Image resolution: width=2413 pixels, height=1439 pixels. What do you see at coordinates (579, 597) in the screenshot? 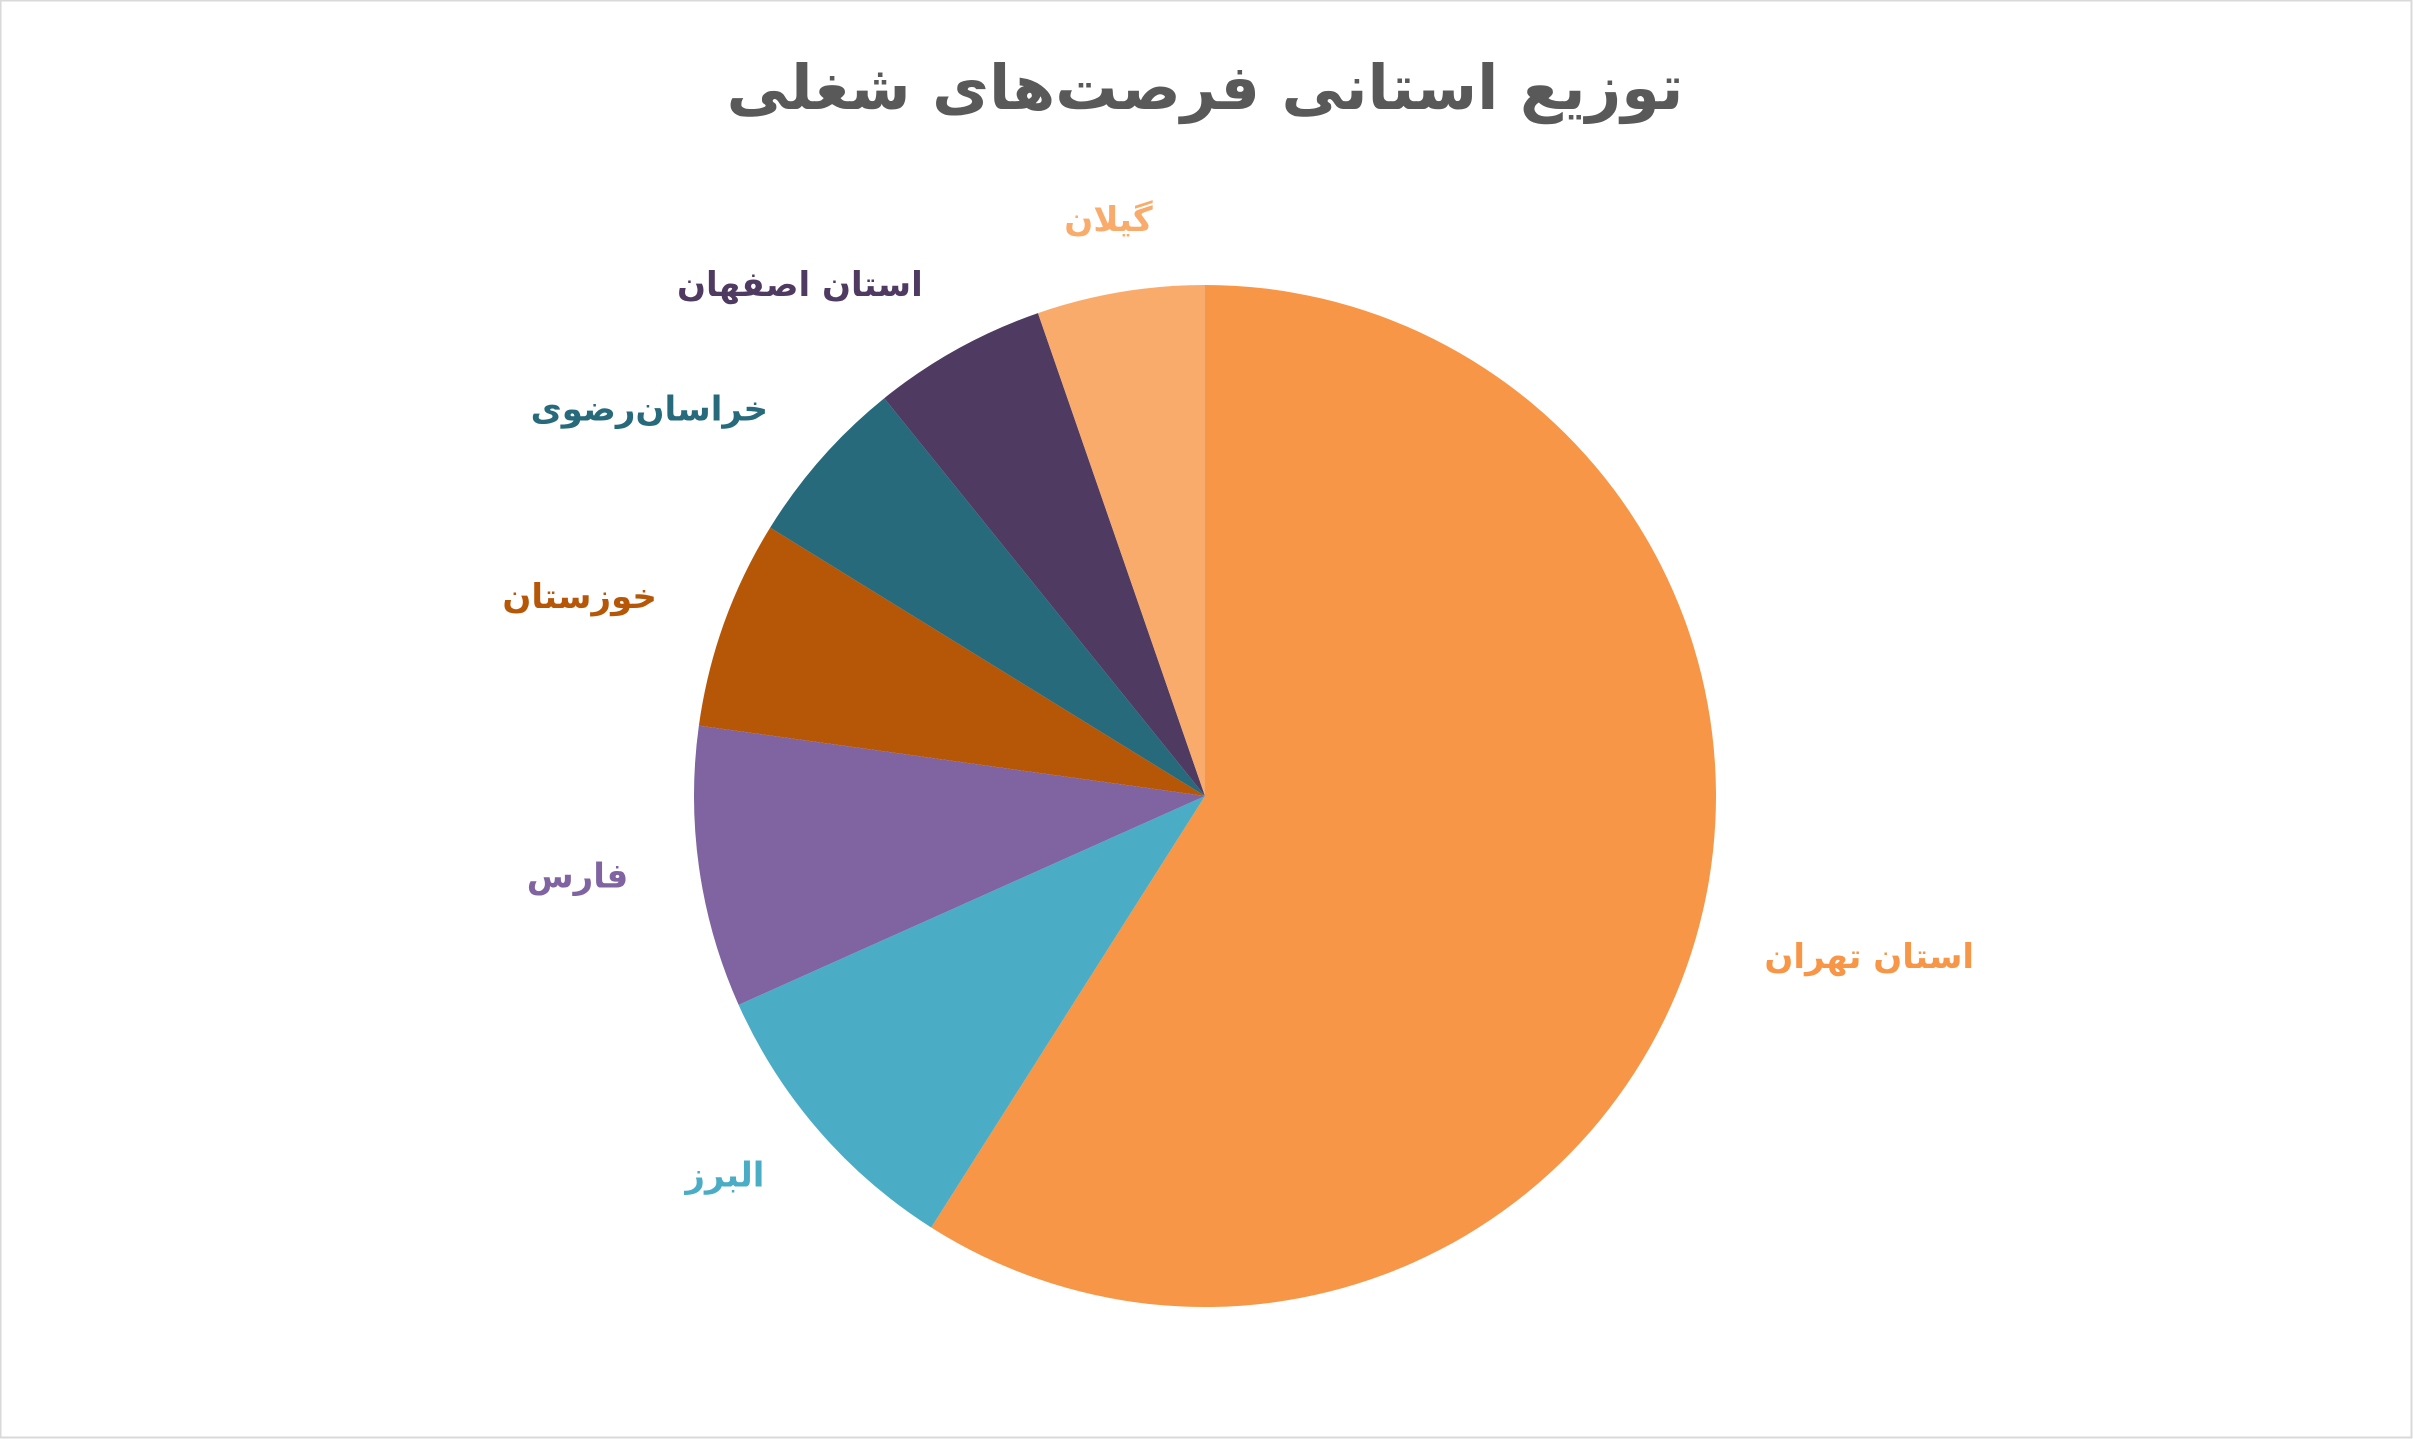
I see `slice-label: خوزستان` at bounding box center [579, 597].